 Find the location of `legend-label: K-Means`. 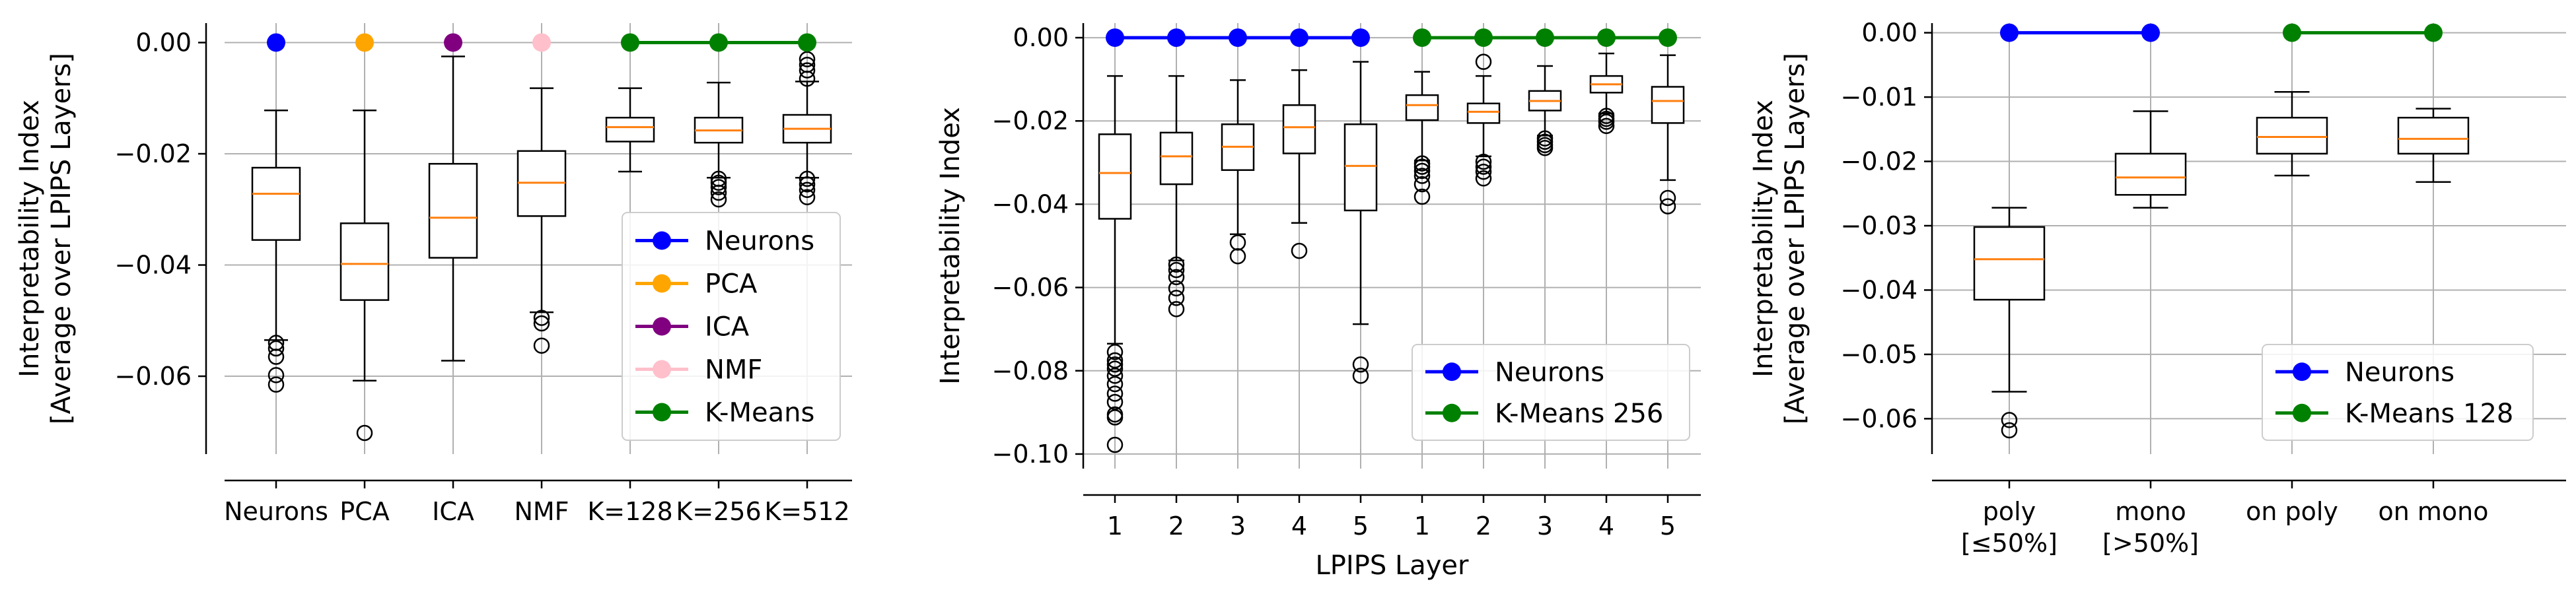

legend-label: K-Means is located at coordinates (759, 413).